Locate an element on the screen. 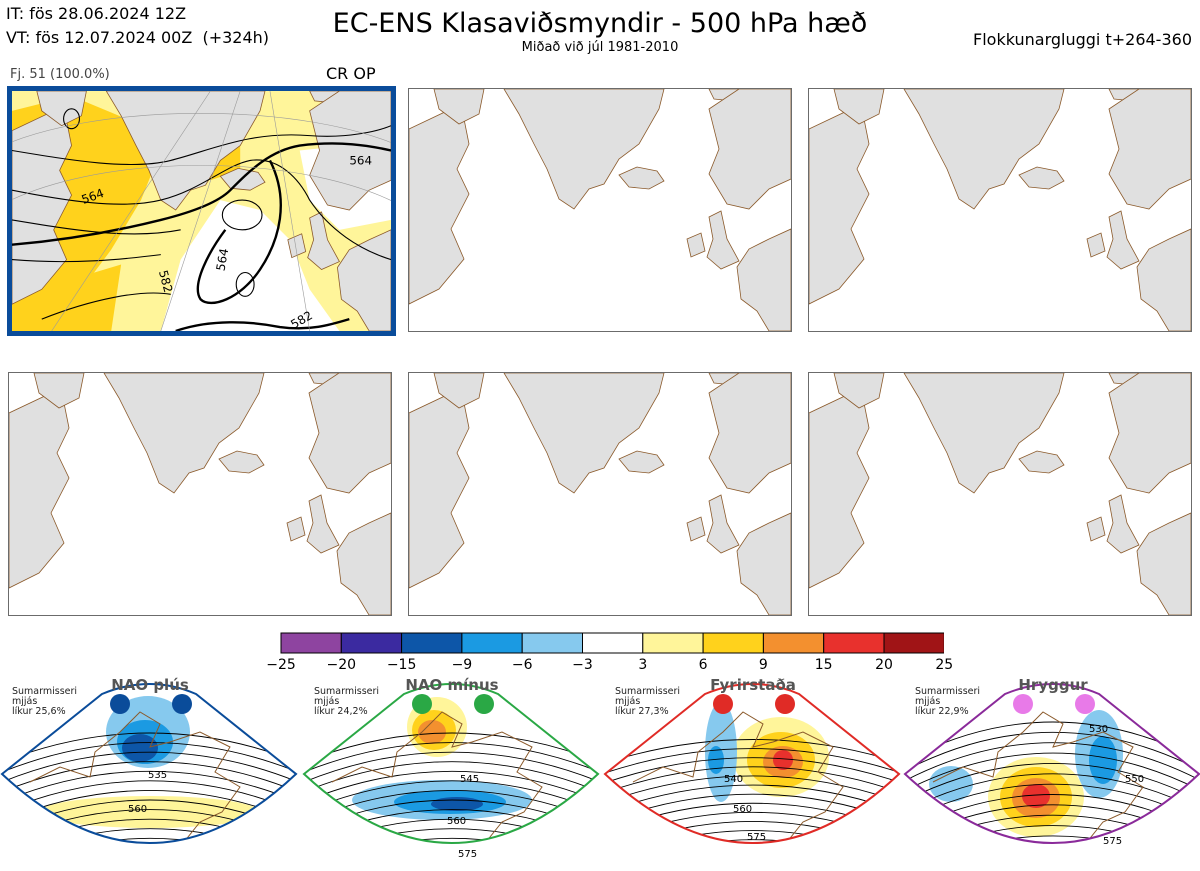 This screenshot has height=871, width=1200. regime-title: Fyrirstaða is located at coordinates (753, 685).